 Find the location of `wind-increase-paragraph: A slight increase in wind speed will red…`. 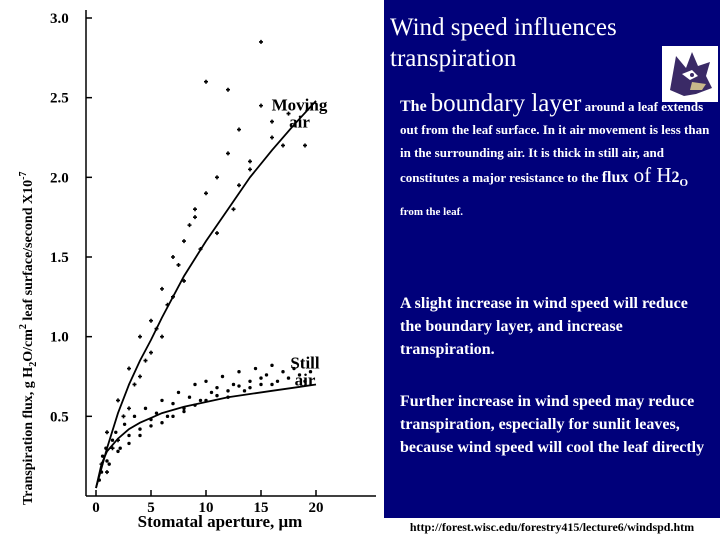

wind-increase-paragraph: A slight increase in wind speed will red… is located at coordinates (544, 326).